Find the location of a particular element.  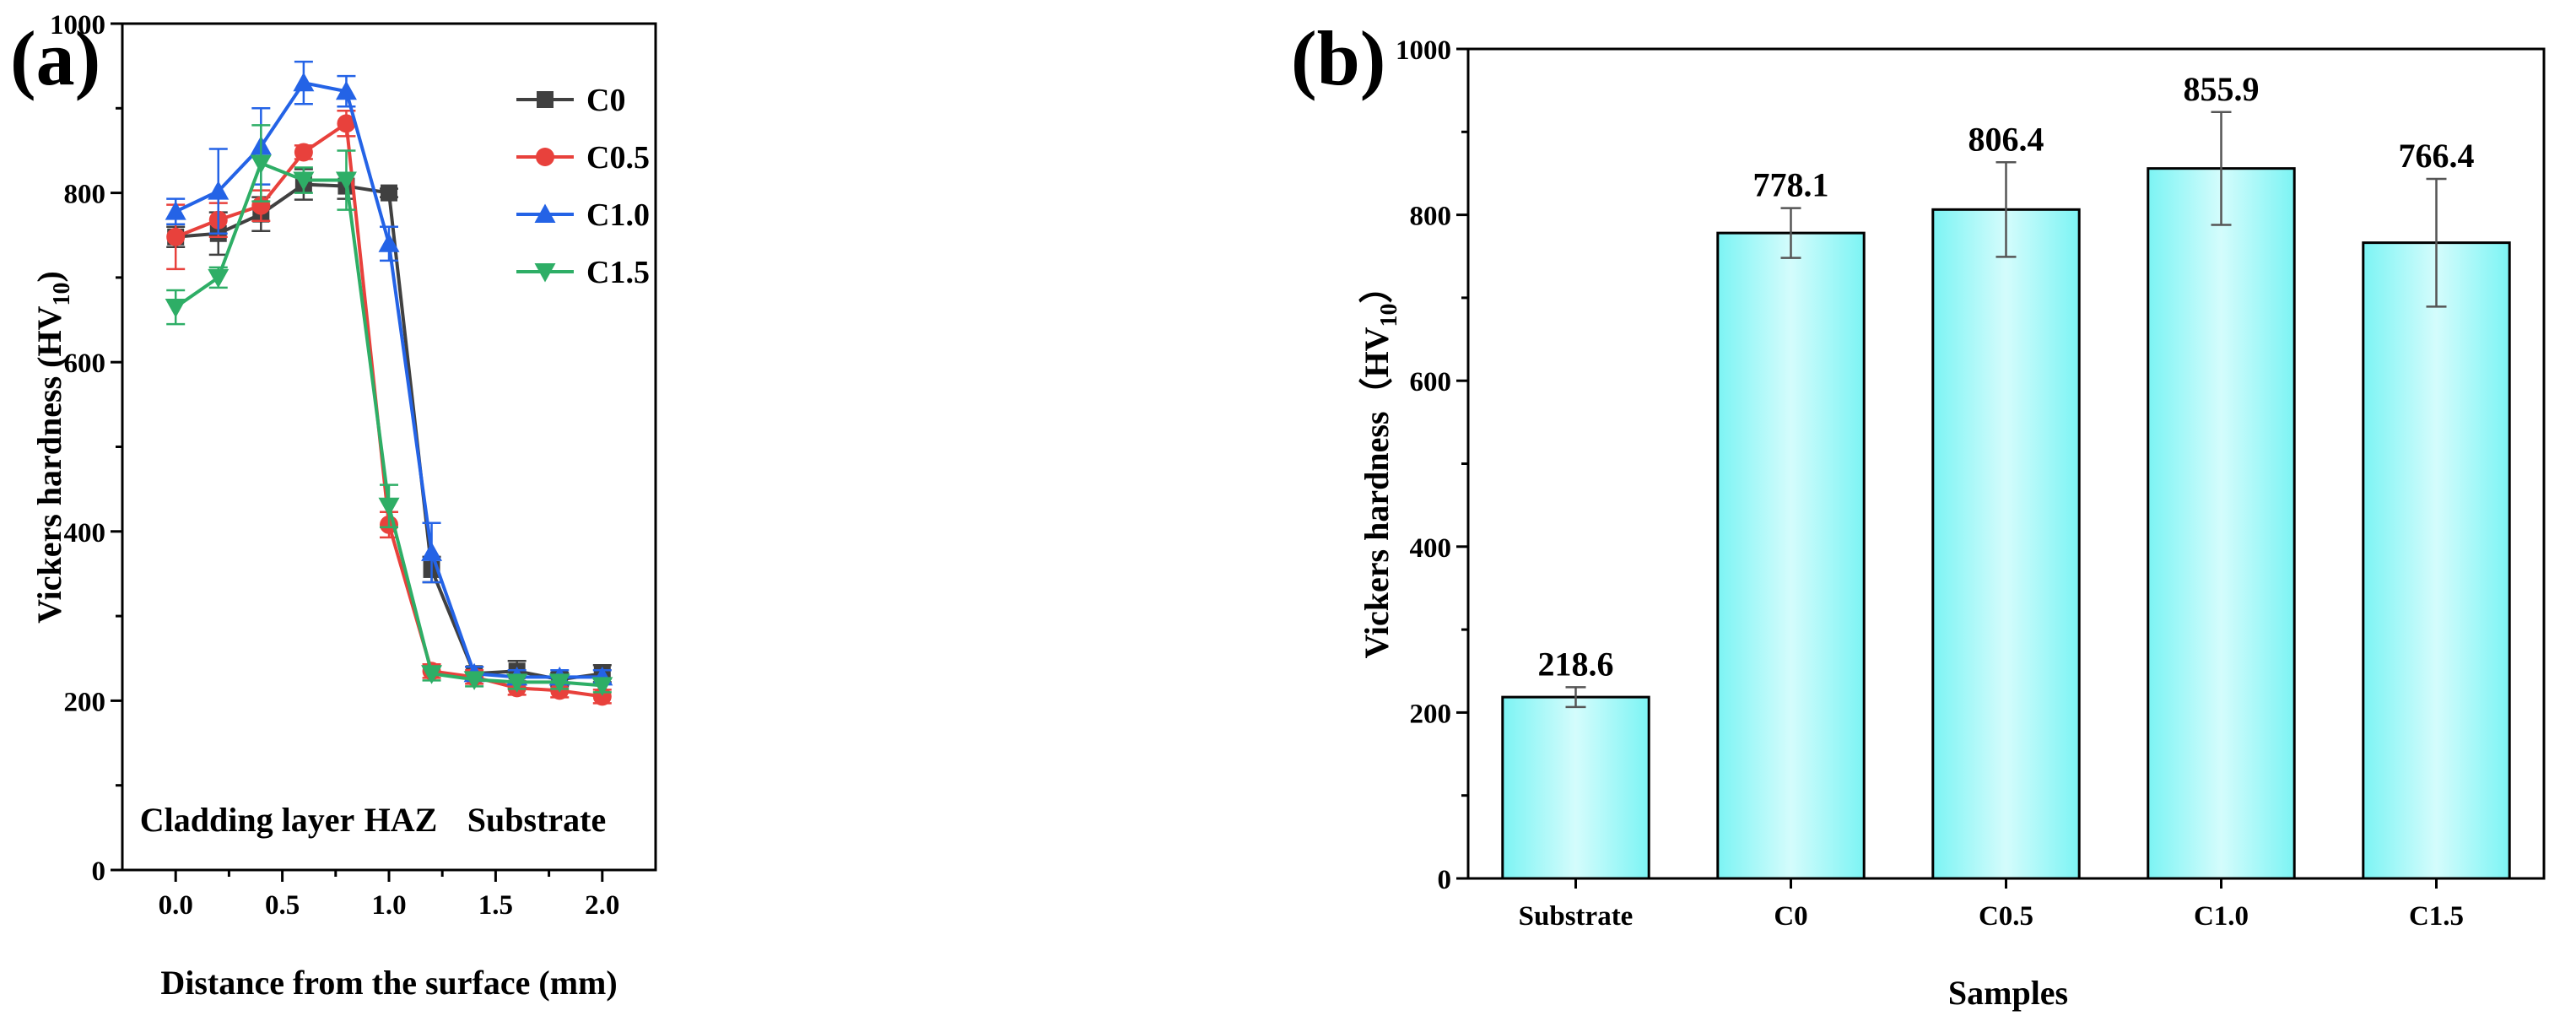

bar-value-label: 218.6 is located at coordinates (1576, 664).